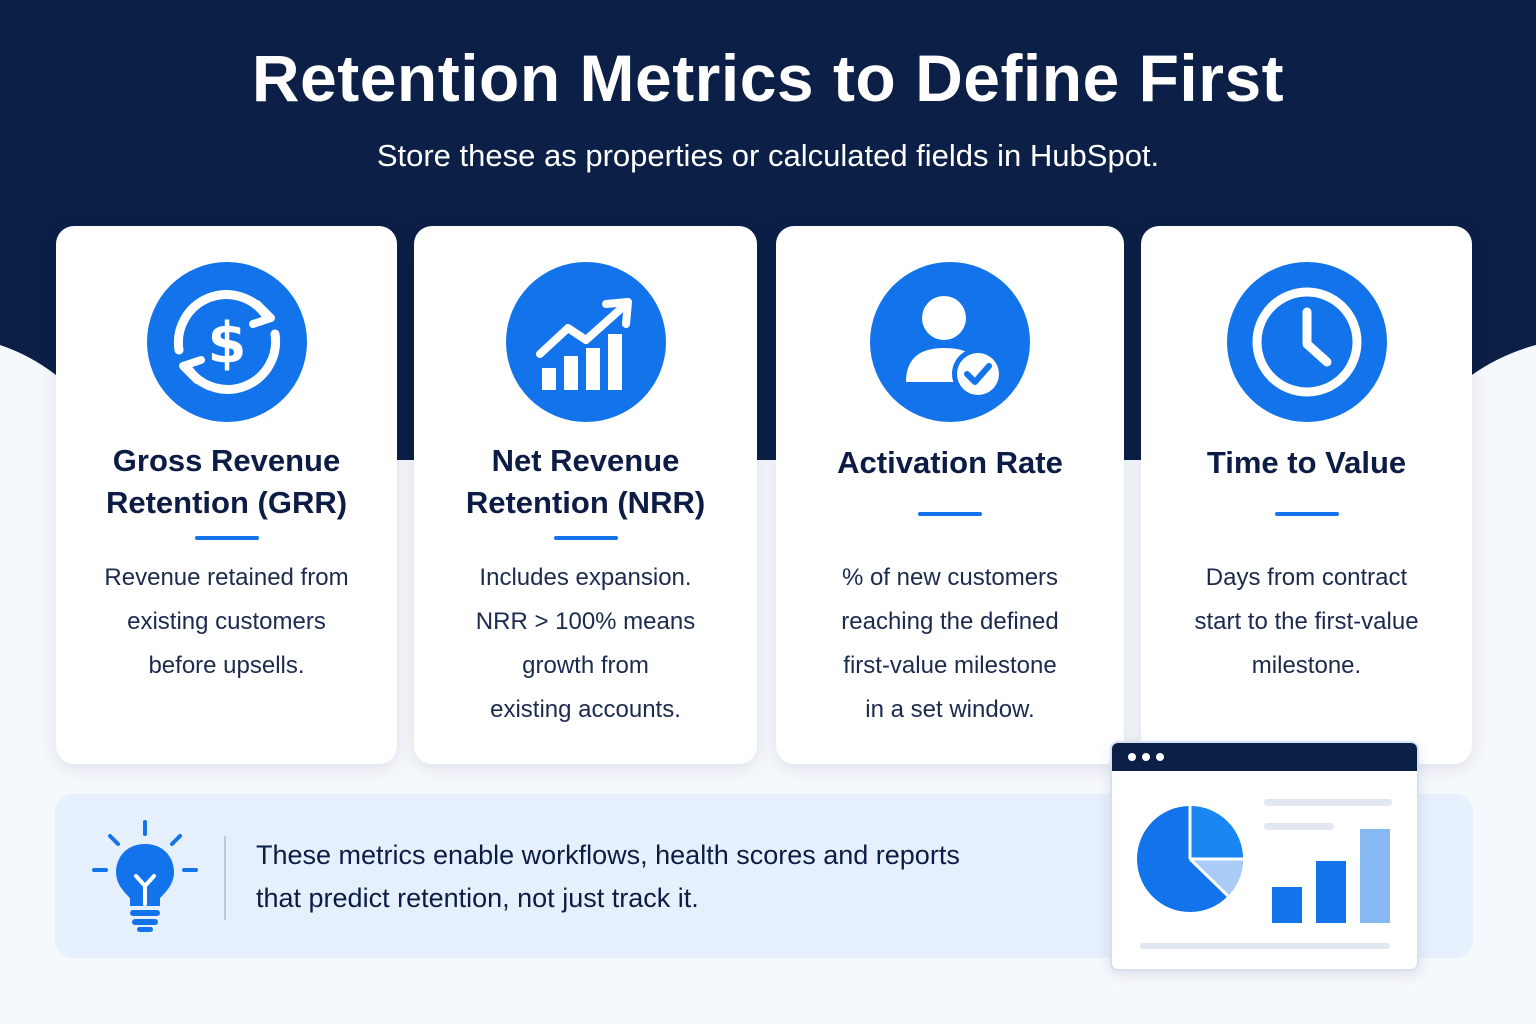 The image size is (1536, 1024). What do you see at coordinates (1264, 856) in the screenshot?
I see `dashboard-window-icon` at bounding box center [1264, 856].